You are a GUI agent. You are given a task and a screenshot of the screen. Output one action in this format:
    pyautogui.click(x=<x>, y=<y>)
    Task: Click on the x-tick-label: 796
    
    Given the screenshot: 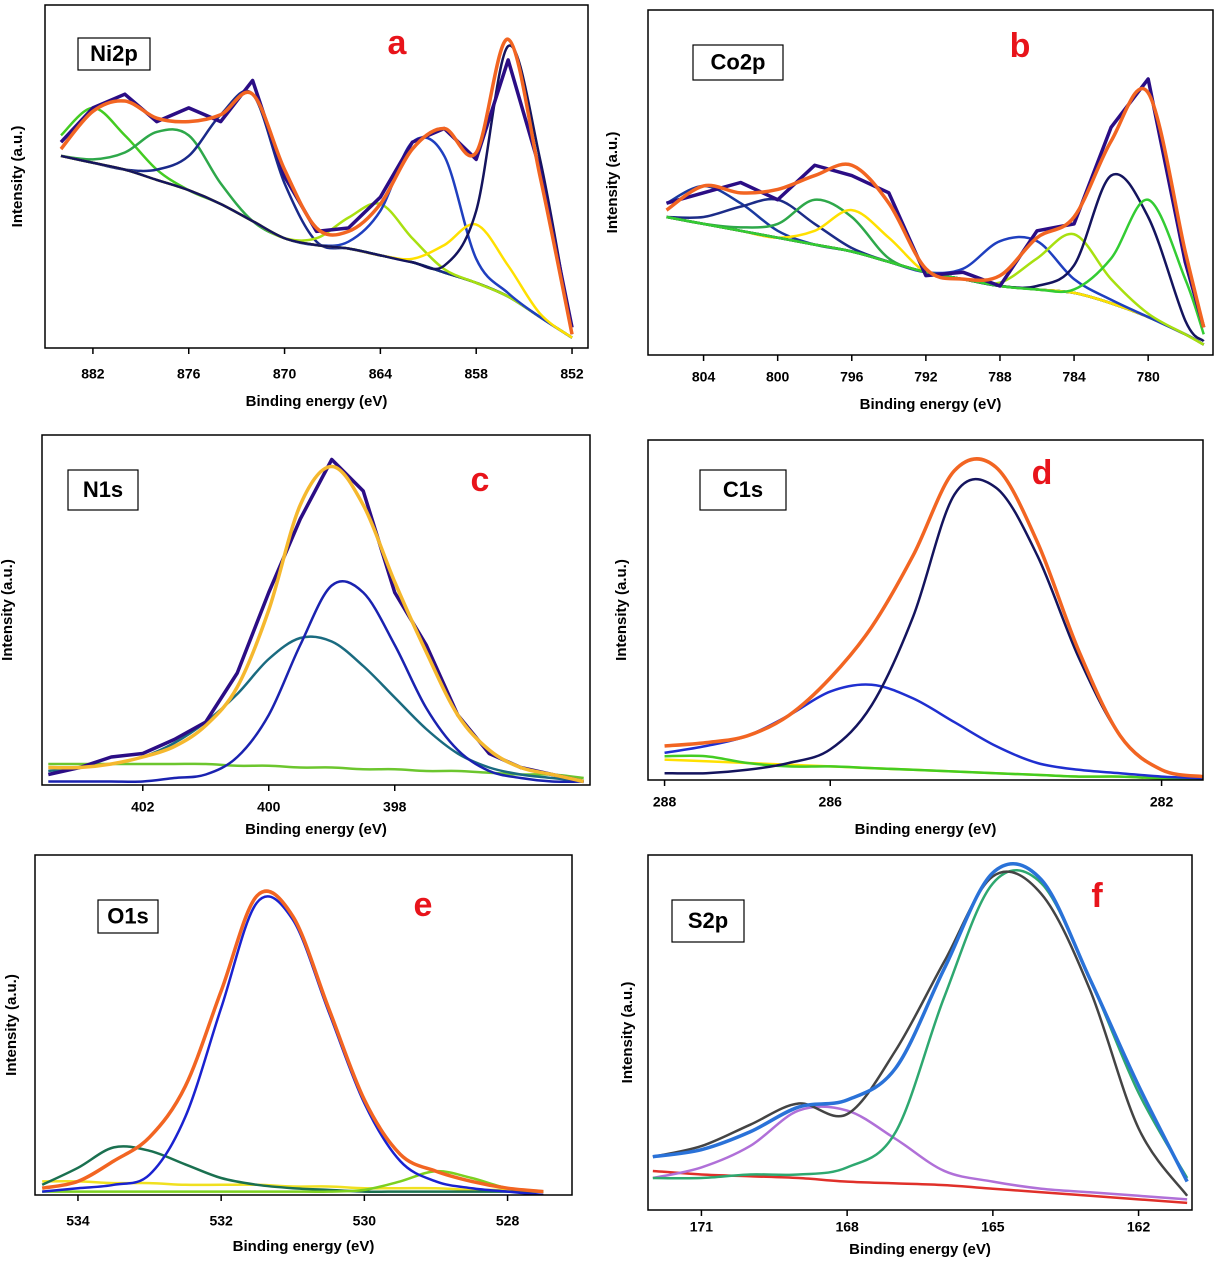 What is the action you would take?
    pyautogui.click(x=852, y=377)
    